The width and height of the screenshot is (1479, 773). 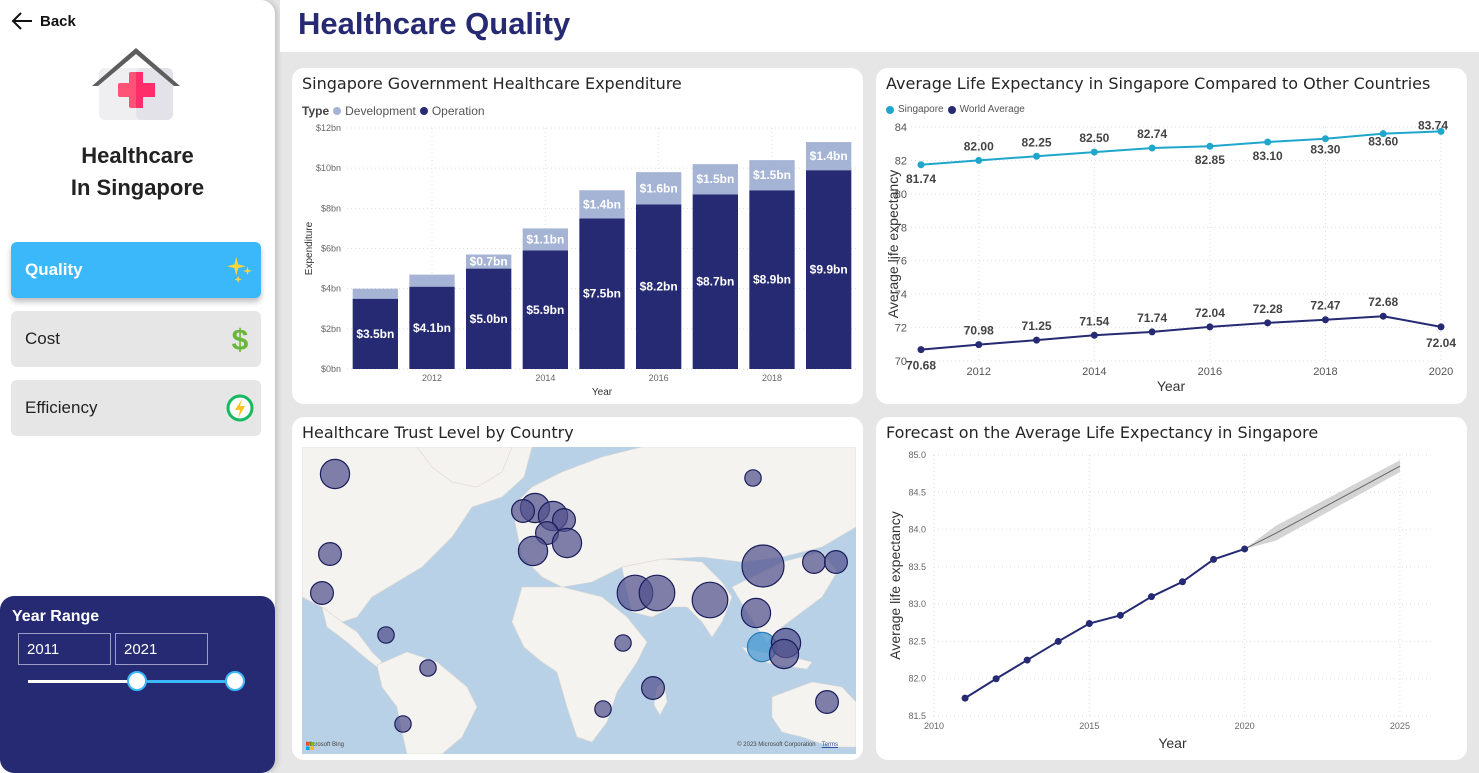 I want to click on legend-dot-operation, so click(x=423, y=111).